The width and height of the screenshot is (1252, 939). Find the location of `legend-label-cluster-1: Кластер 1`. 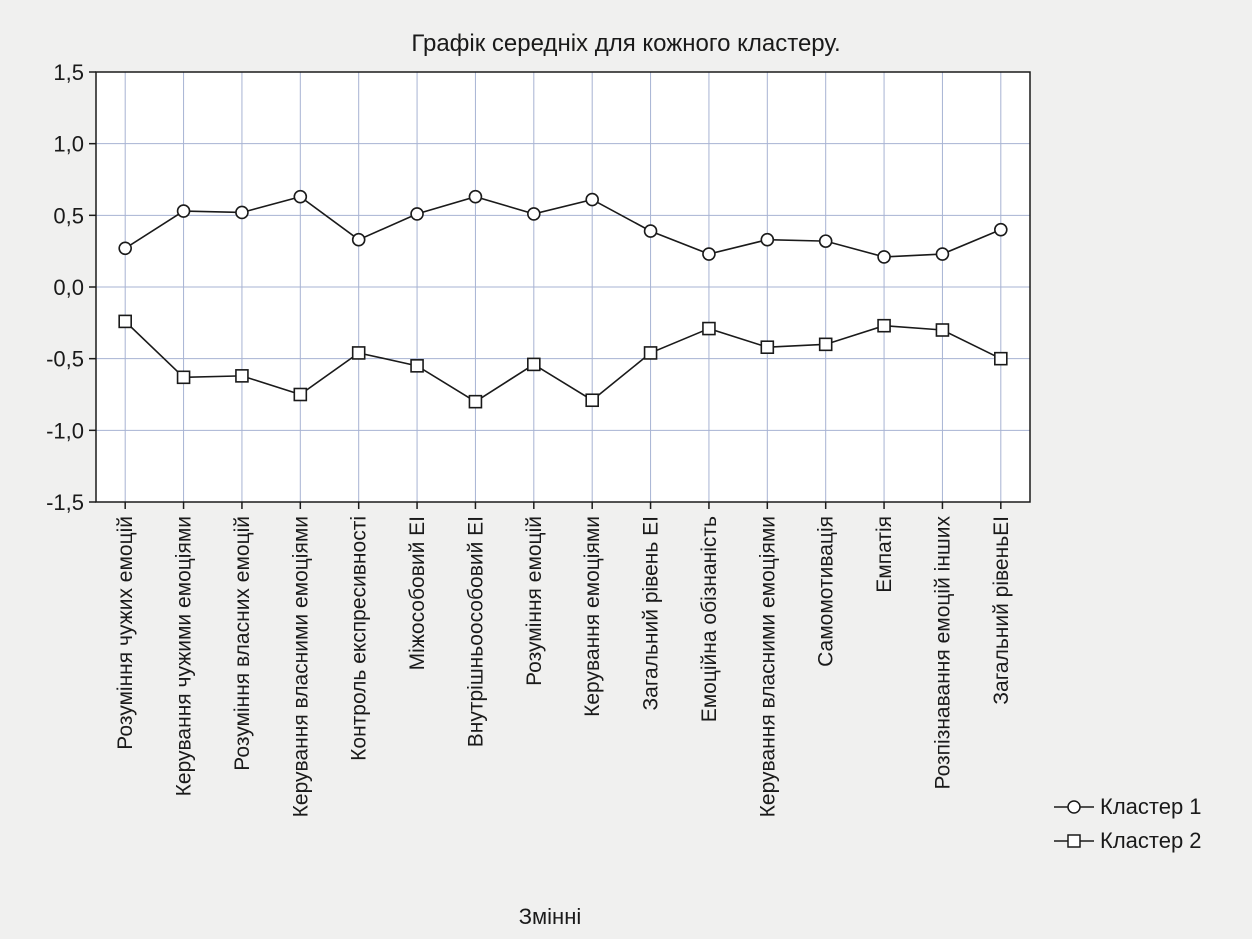

legend-label-cluster-1: Кластер 1 is located at coordinates (1151, 806).